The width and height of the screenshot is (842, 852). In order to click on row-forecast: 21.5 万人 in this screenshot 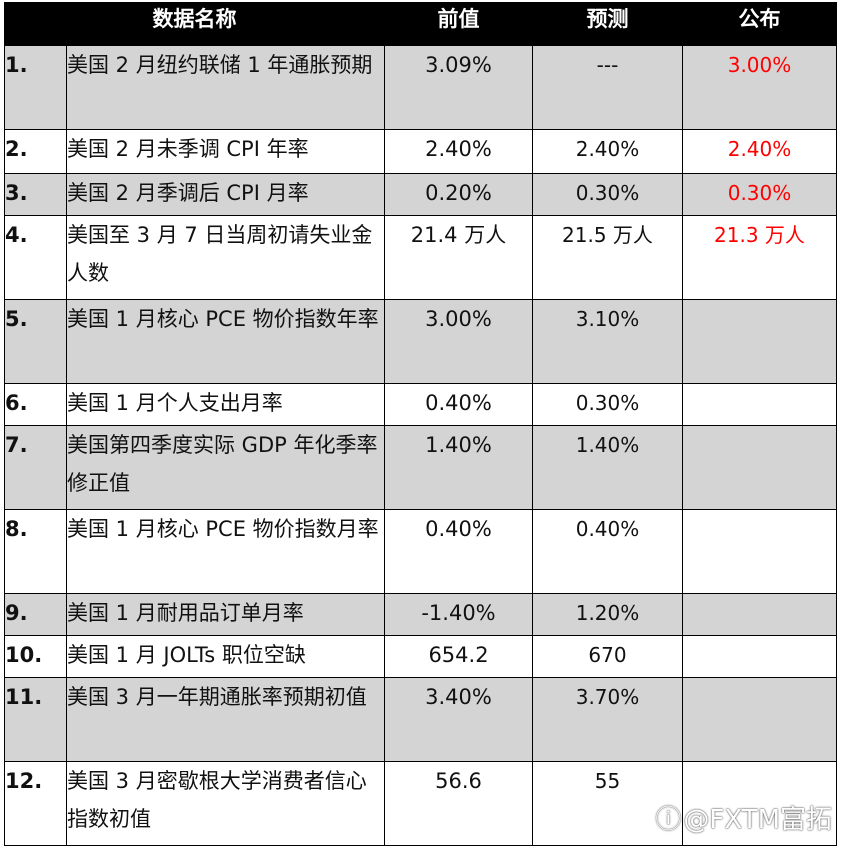, I will do `click(607, 257)`.